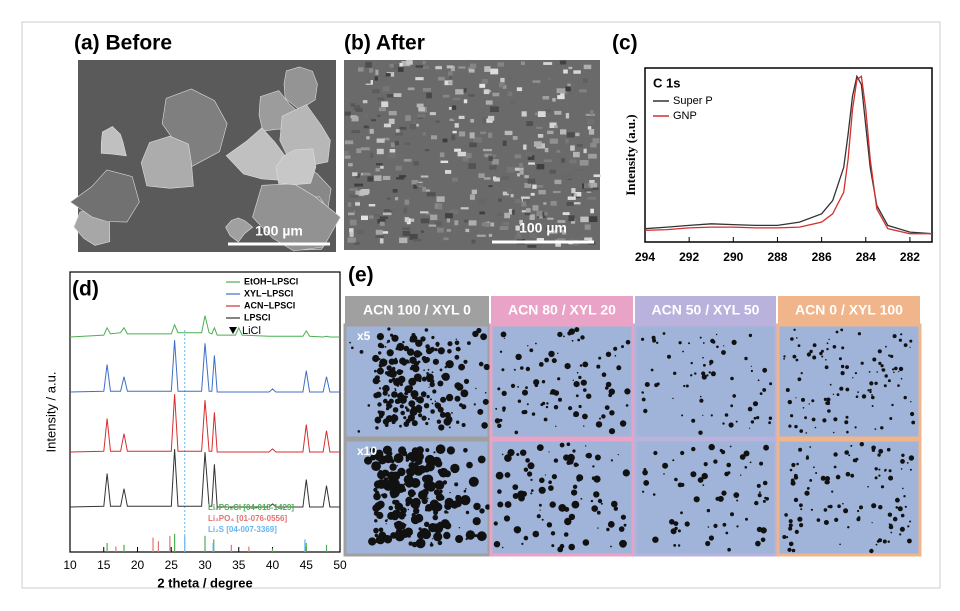 Image resolution: width=960 pixels, height=611 pixels. What do you see at coordinates (666, 82) in the screenshot?
I see `chart-title: C 1s` at bounding box center [666, 82].